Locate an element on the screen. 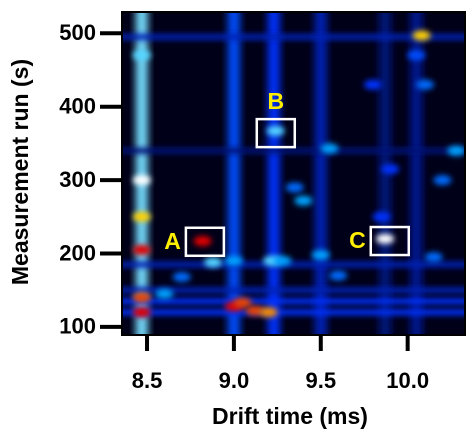 Image resolution: width=467 pixels, height=442 pixels. annotation-label: B is located at coordinates (275, 101).